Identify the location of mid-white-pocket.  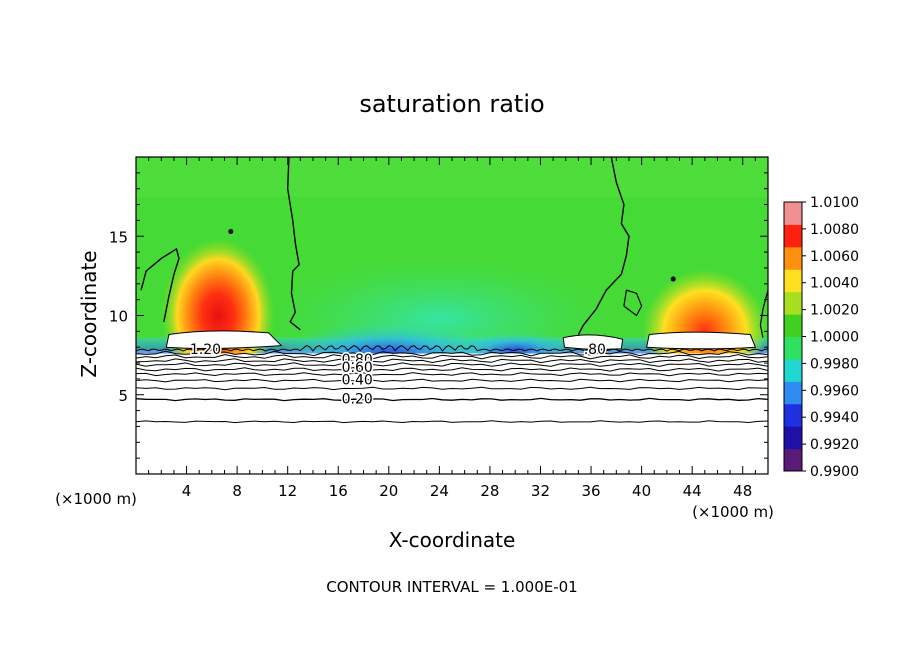
(593, 342).